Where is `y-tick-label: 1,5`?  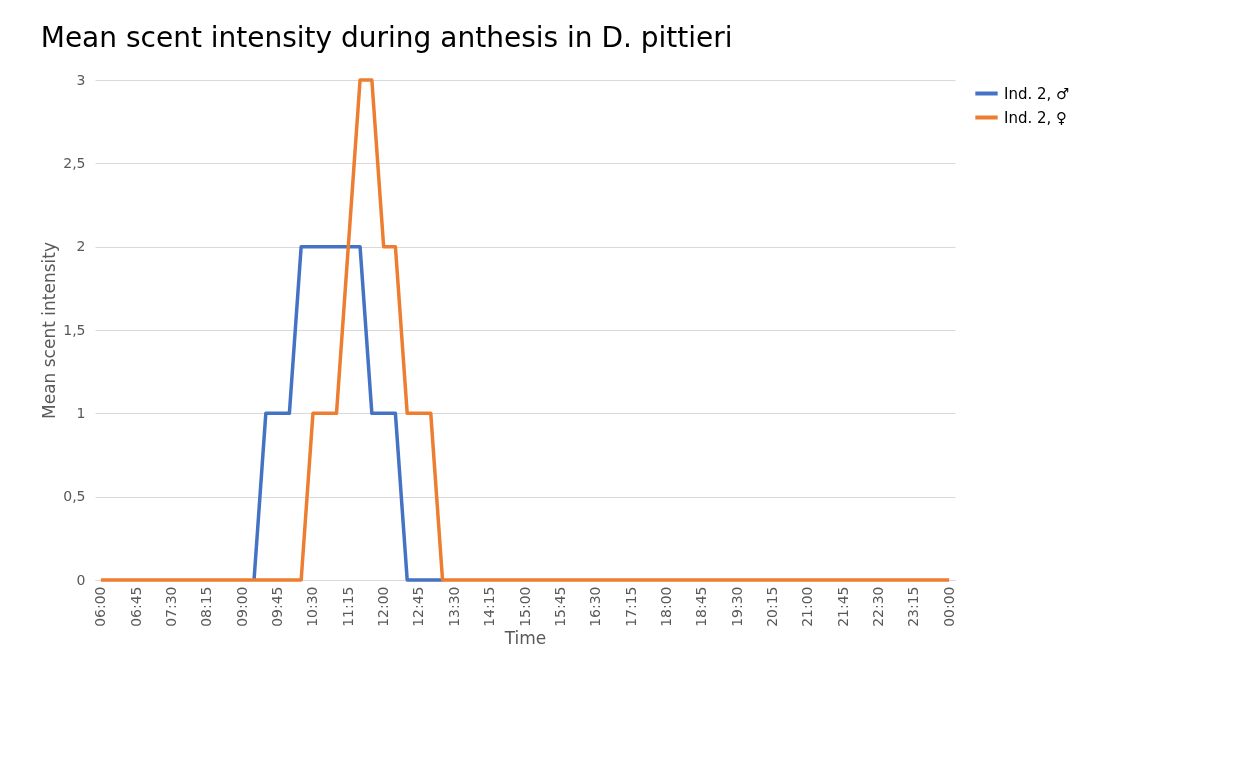
y-tick-label: 1,5 is located at coordinates (74, 329).